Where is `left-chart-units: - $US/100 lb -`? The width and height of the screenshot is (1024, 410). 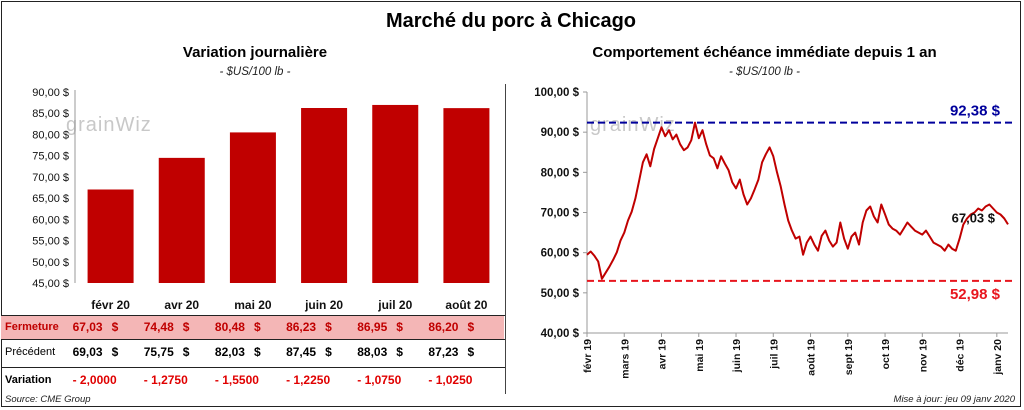 left-chart-units: - $US/100 lb - is located at coordinates (255, 72).